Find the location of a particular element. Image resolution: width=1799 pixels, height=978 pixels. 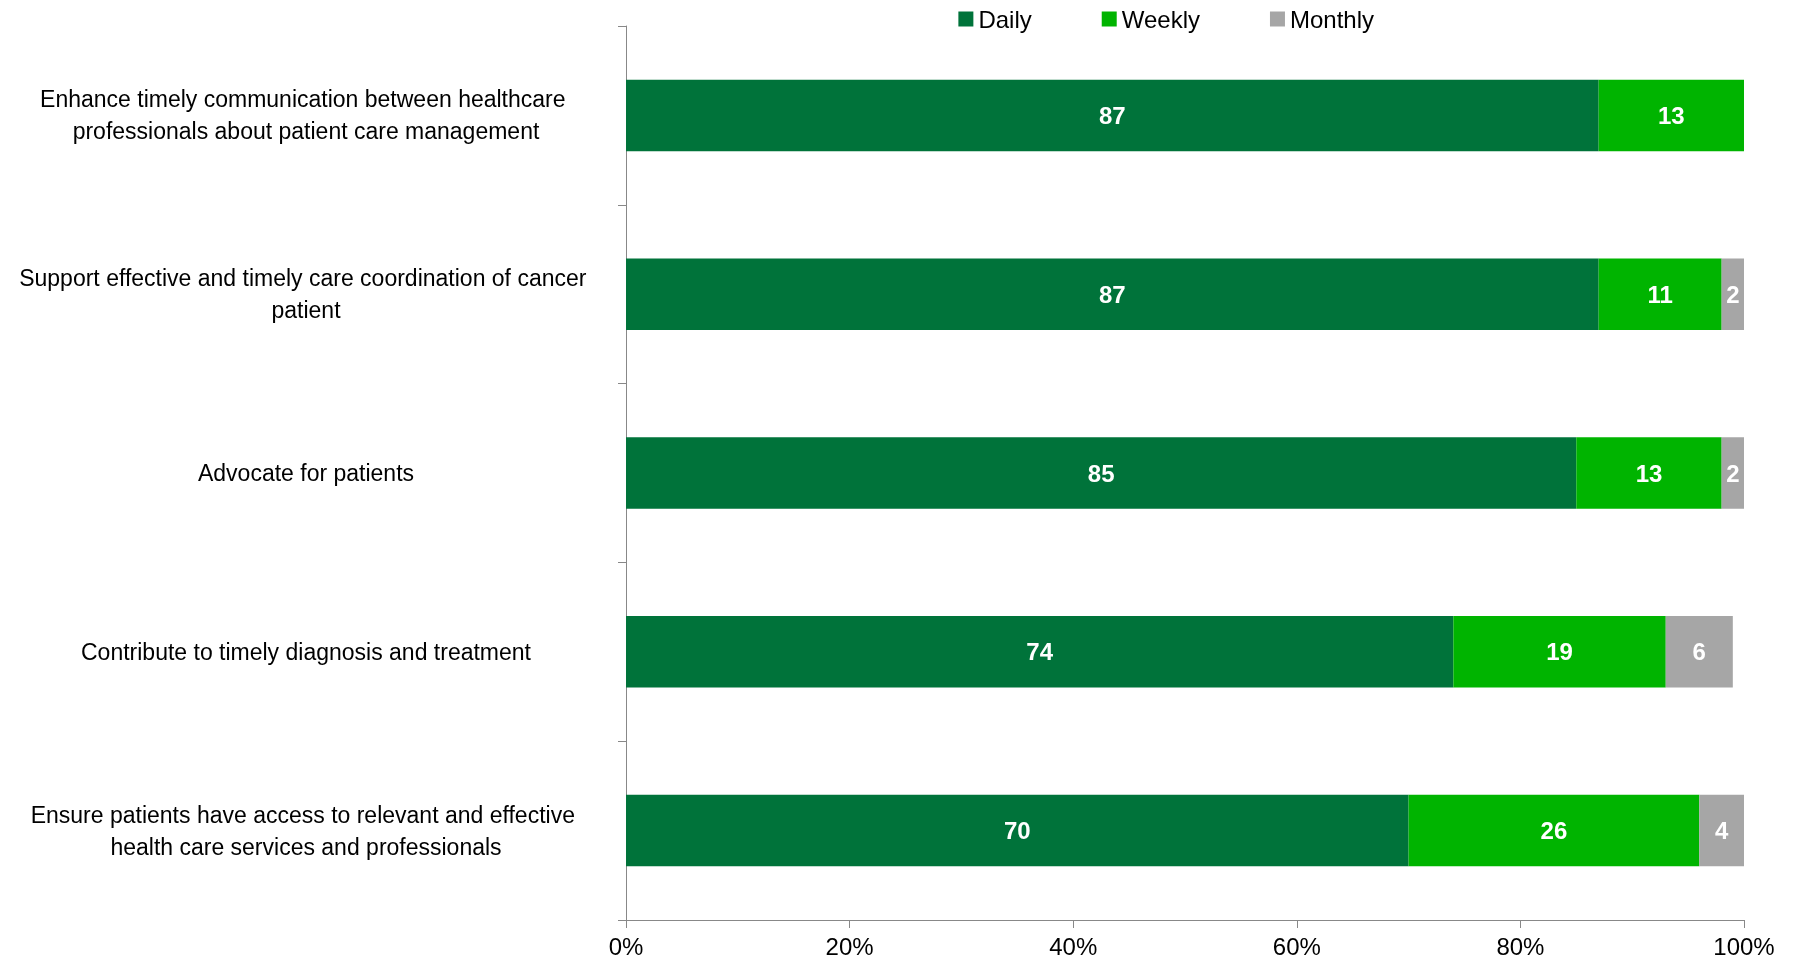

y-tick-label: Support effective and timely care coordination of cancer patient is located at coordinates (306, 294).